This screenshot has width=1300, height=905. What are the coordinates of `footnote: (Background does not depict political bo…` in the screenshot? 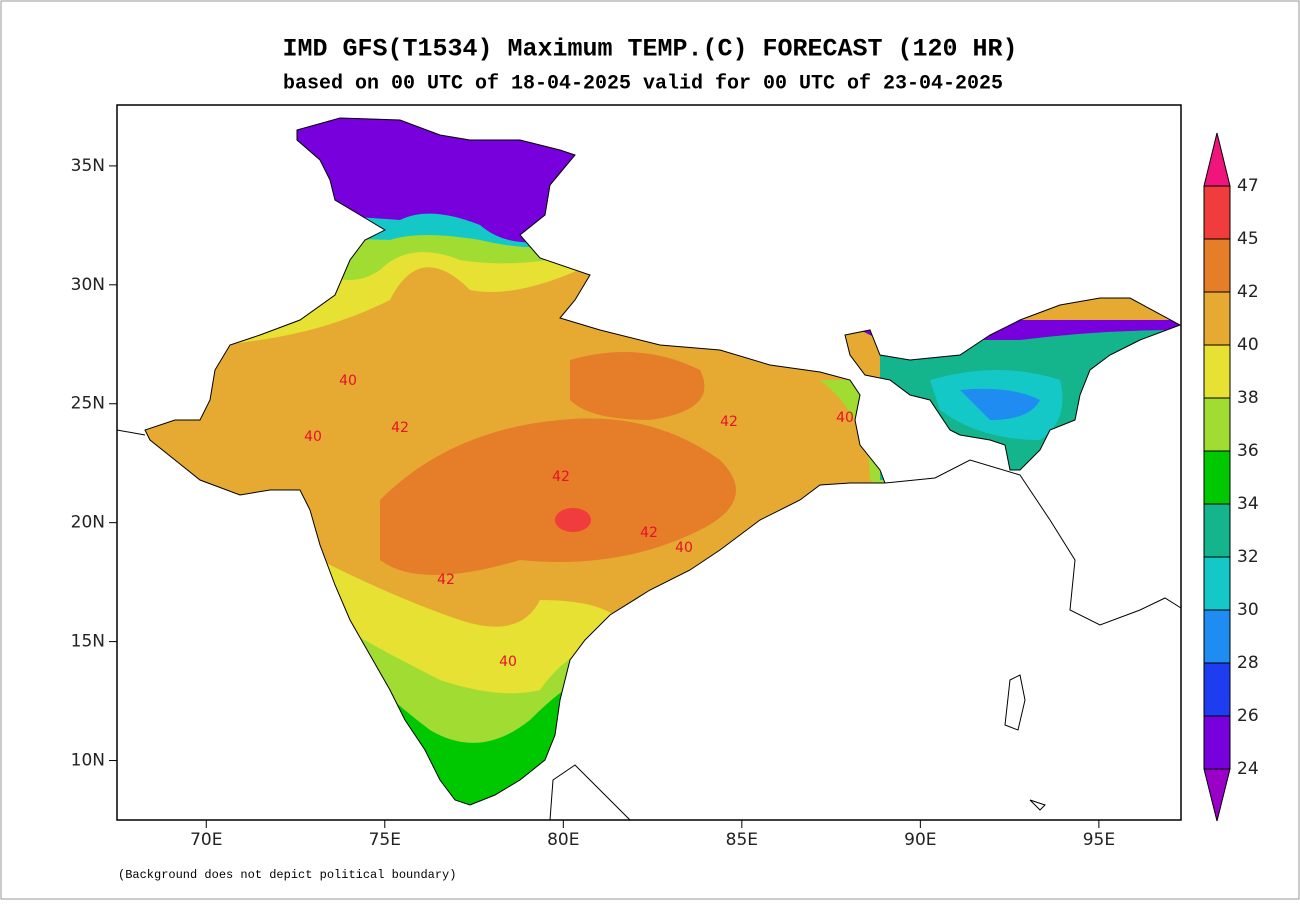 It's located at (287, 875).